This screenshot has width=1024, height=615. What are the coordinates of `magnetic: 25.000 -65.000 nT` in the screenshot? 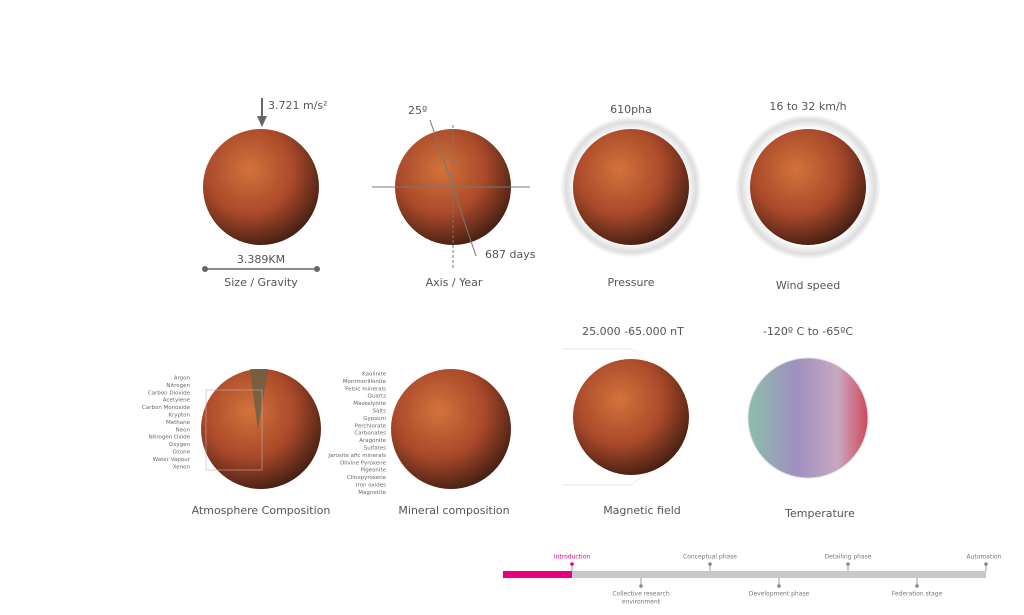 It's located at (633, 331).